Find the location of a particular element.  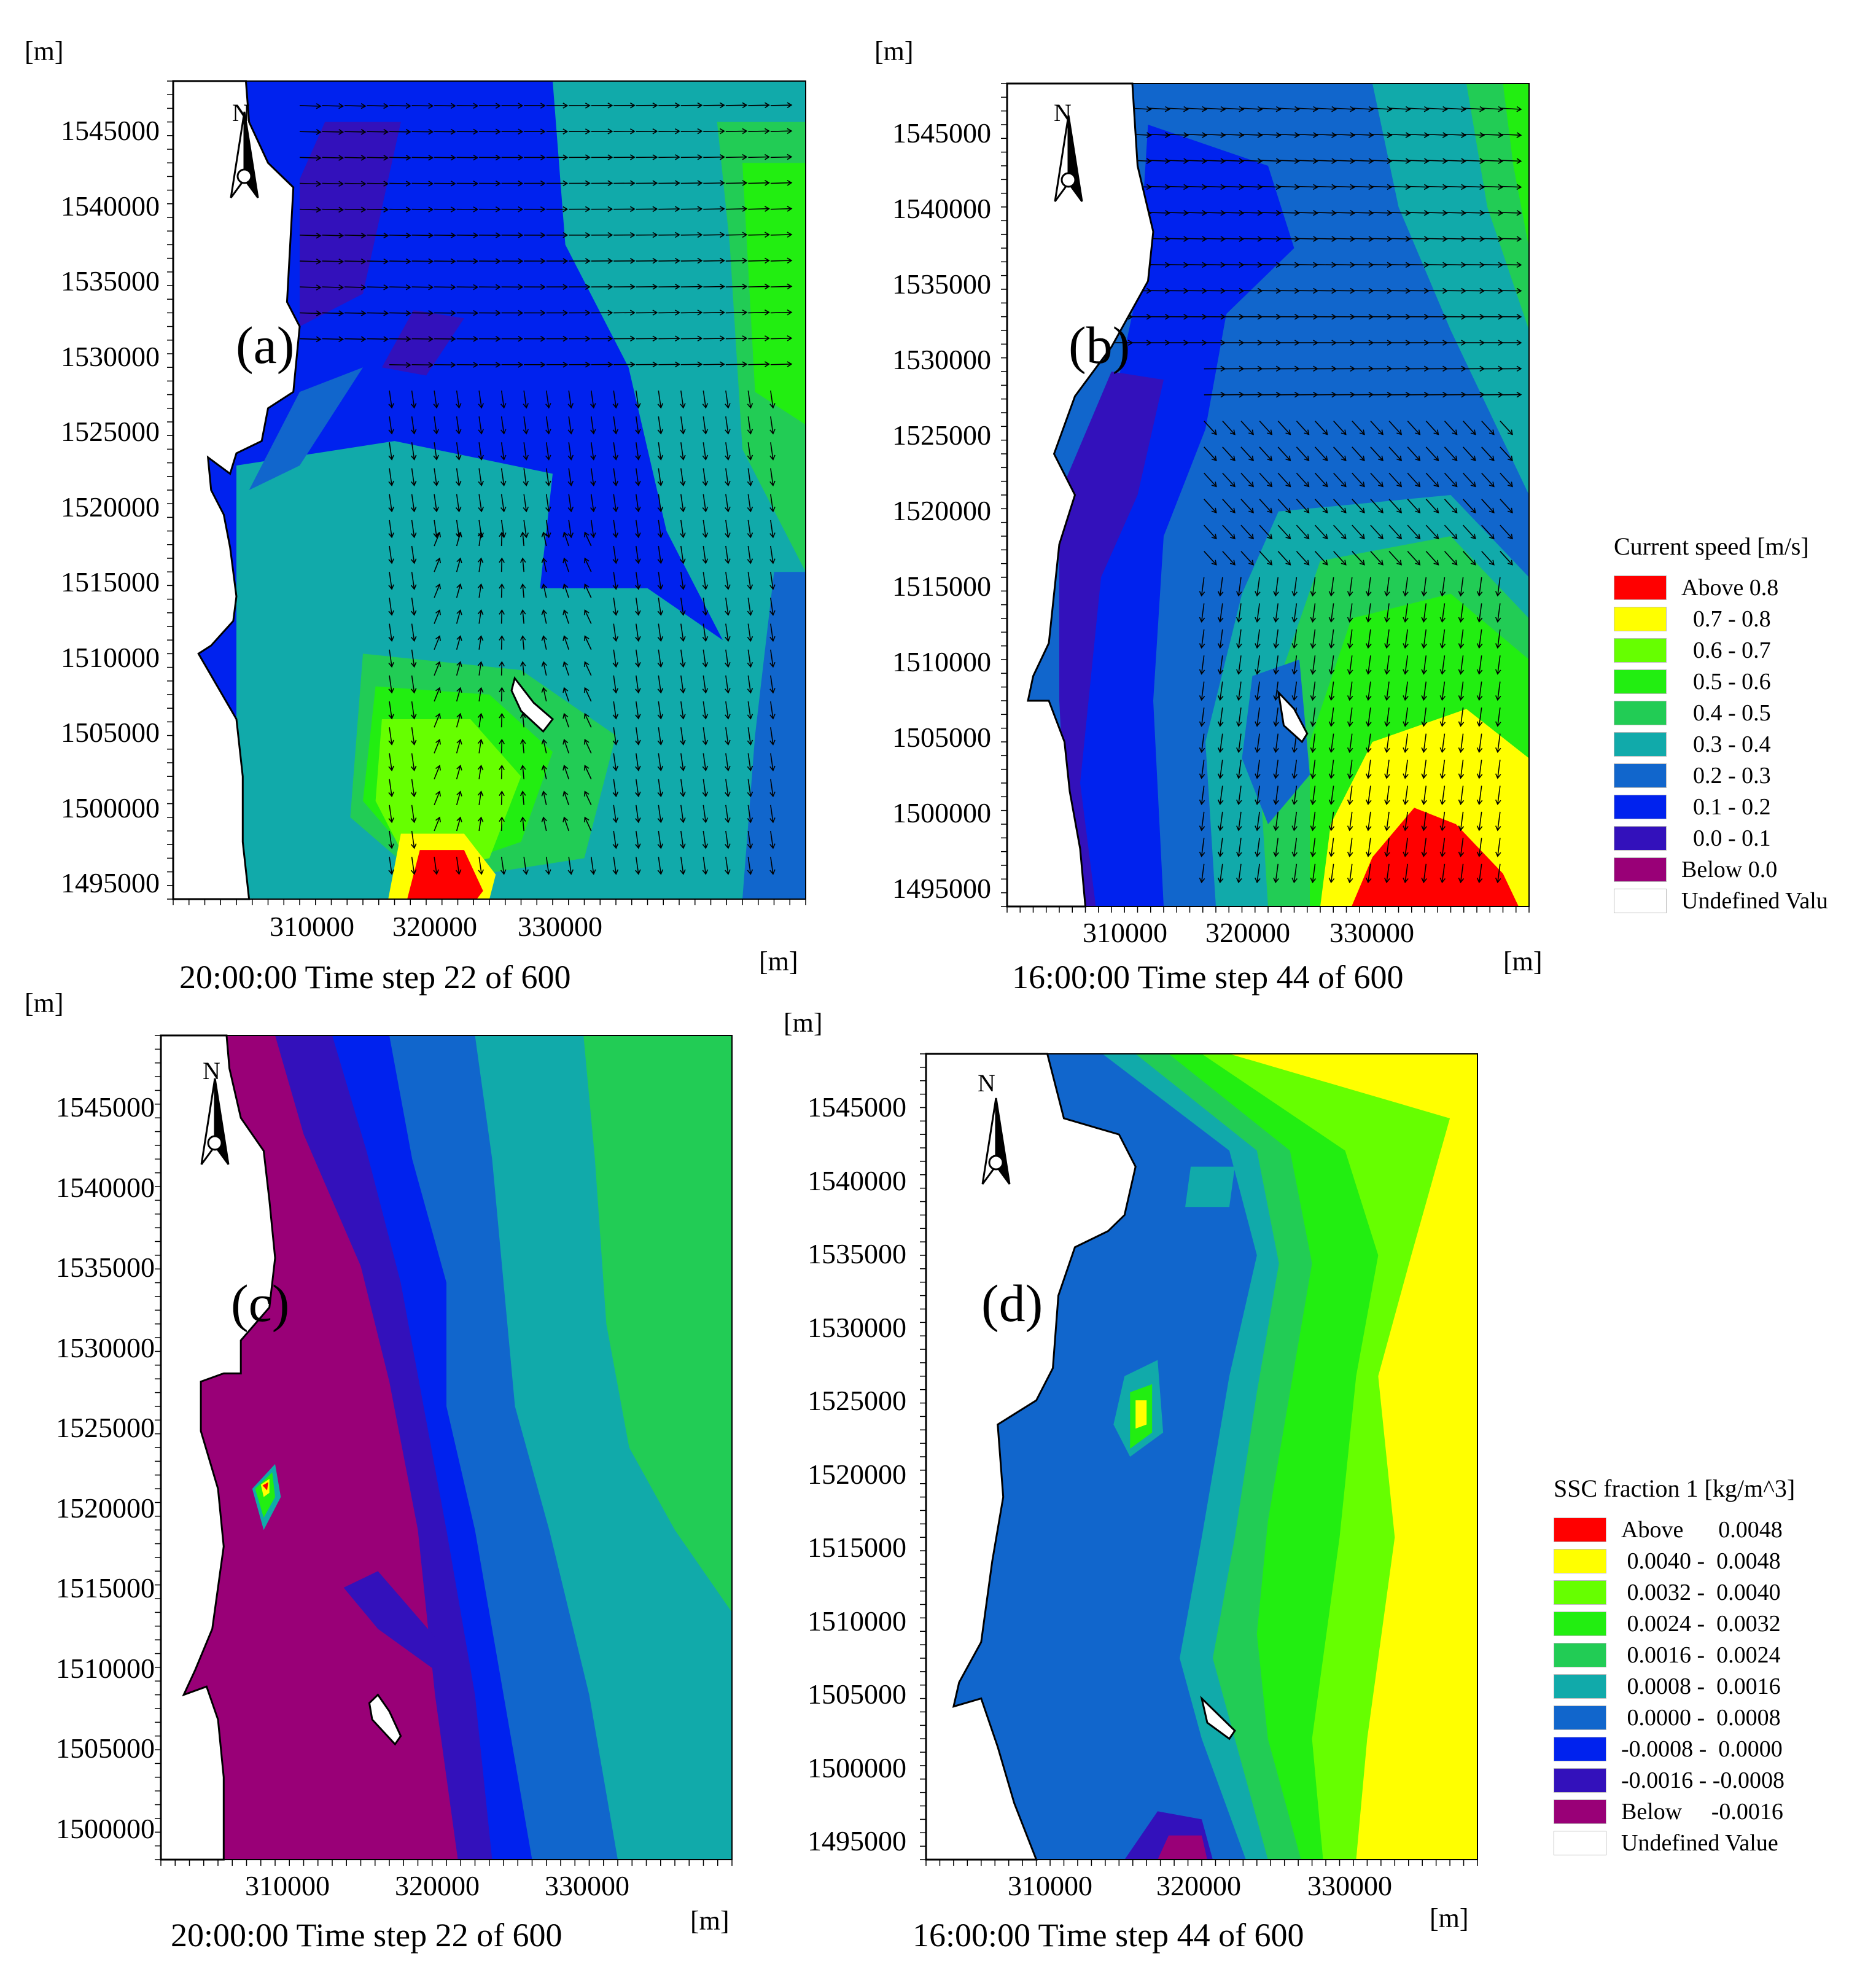

legend-entry: 0.7 - 0.8 is located at coordinates (1721, 618).